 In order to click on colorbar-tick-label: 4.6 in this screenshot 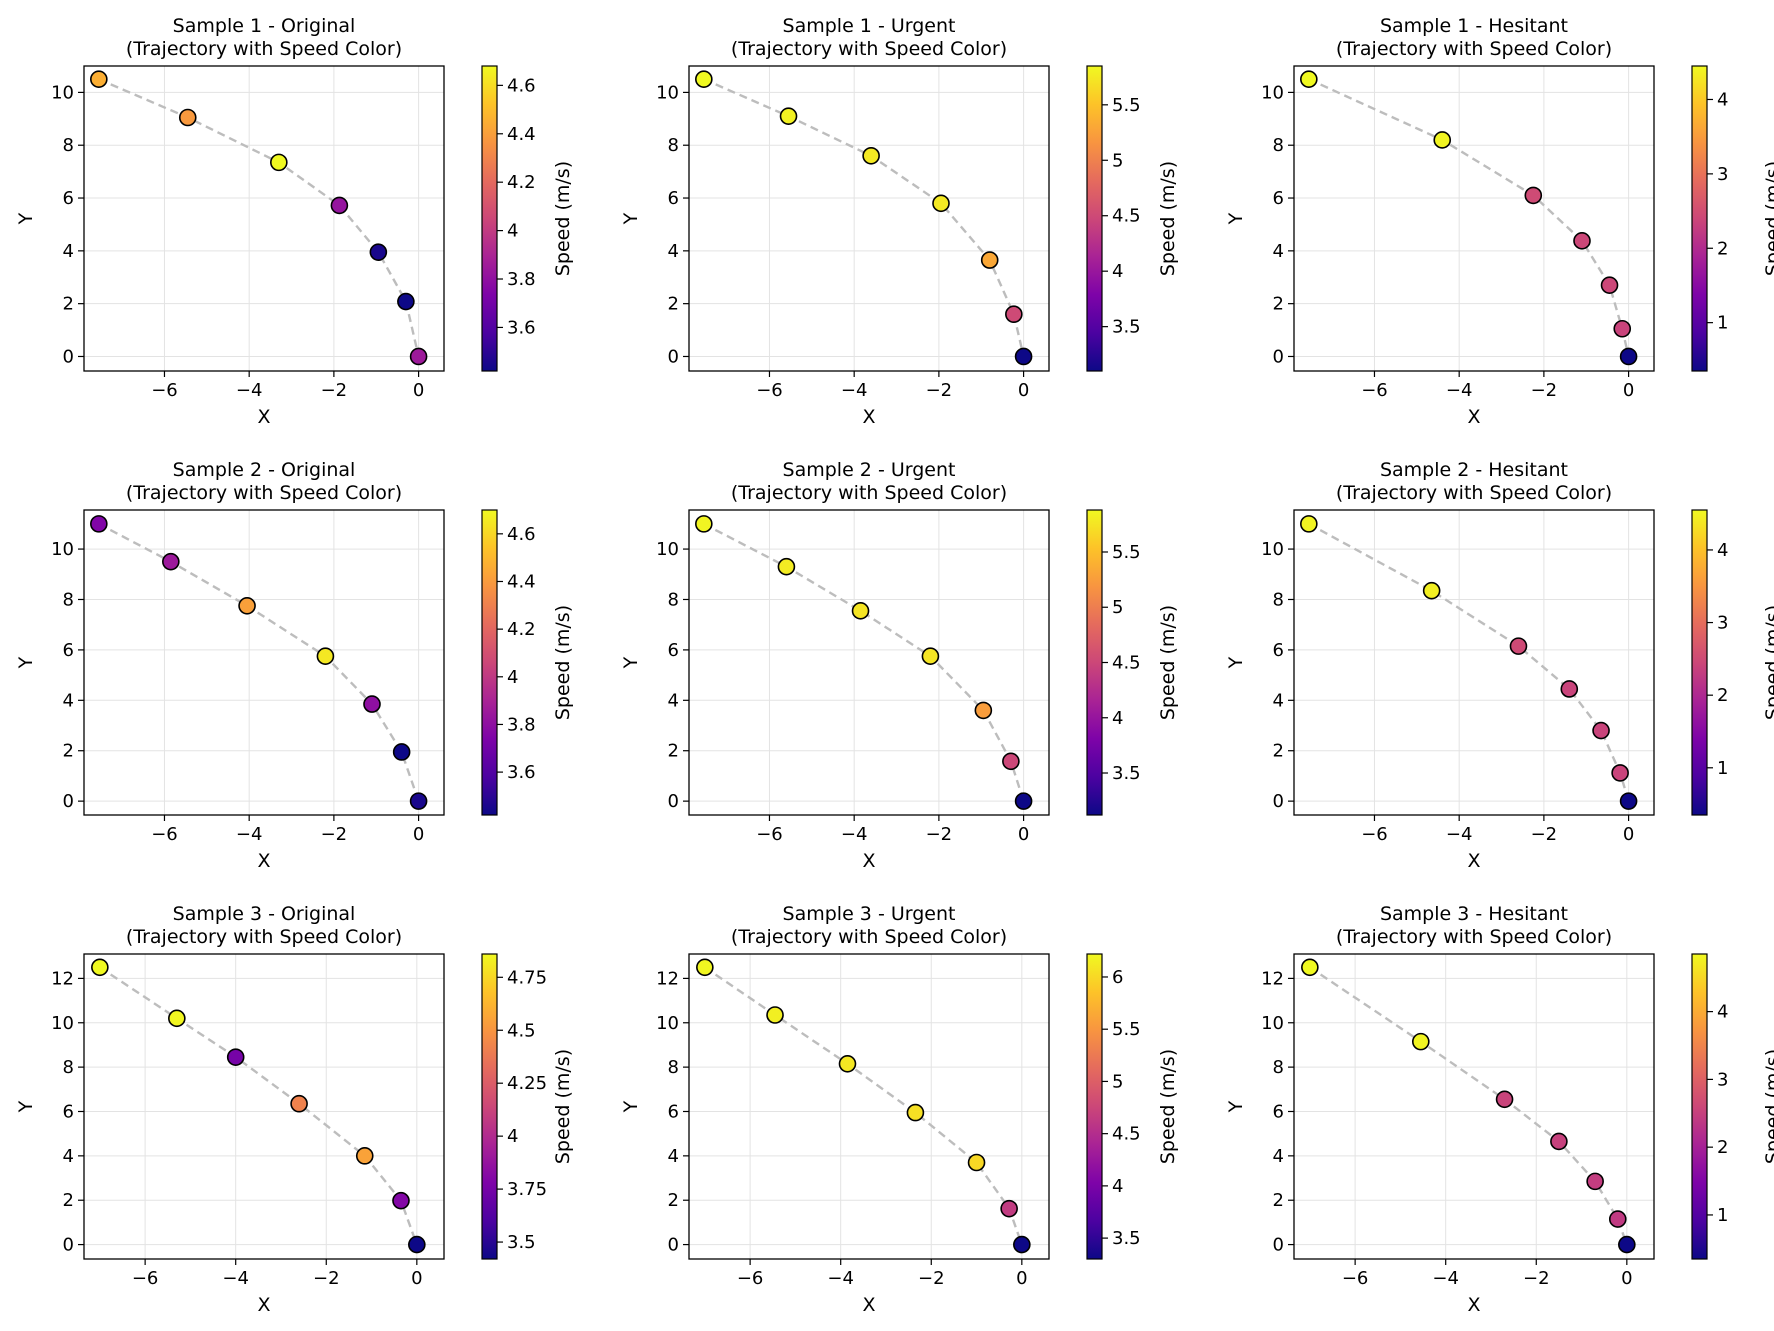, I will do `click(521, 534)`.